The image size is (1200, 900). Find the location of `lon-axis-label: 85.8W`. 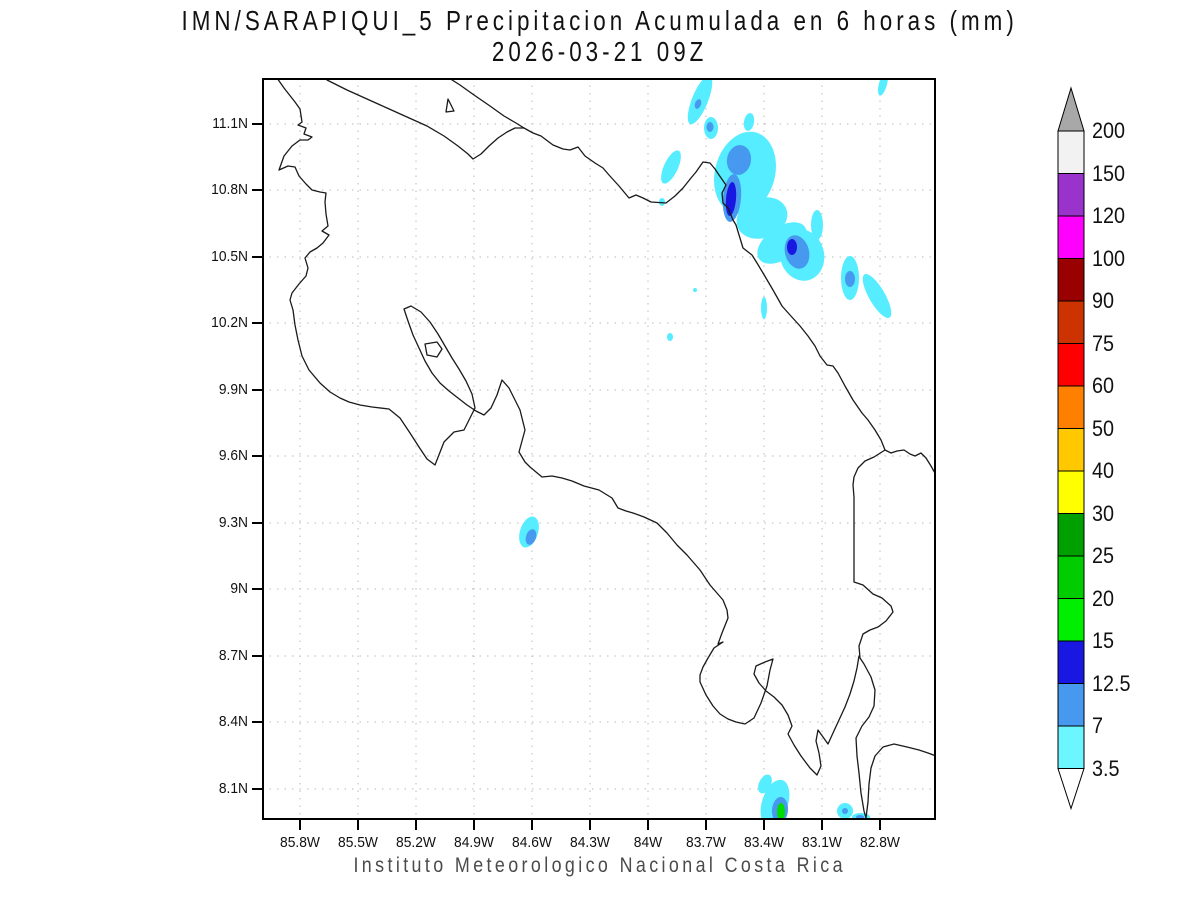

lon-axis-label: 85.8W is located at coordinates (300, 842).